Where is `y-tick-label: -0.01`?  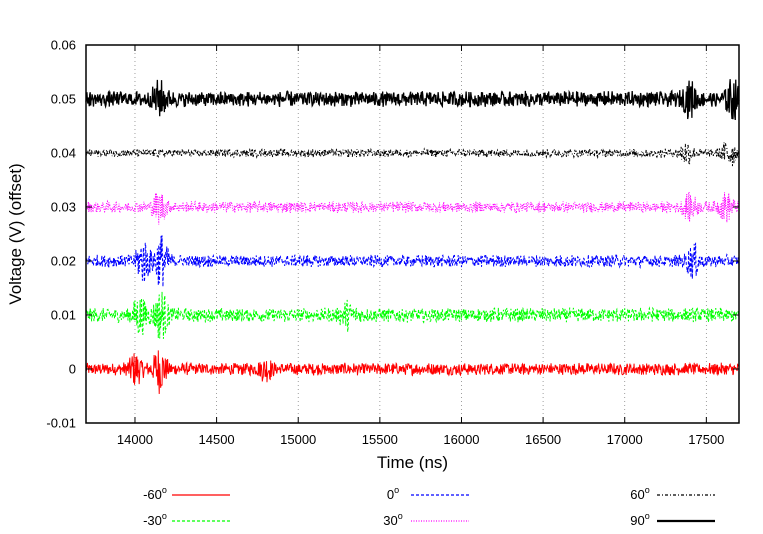 y-tick-label: -0.01 is located at coordinates (61, 423).